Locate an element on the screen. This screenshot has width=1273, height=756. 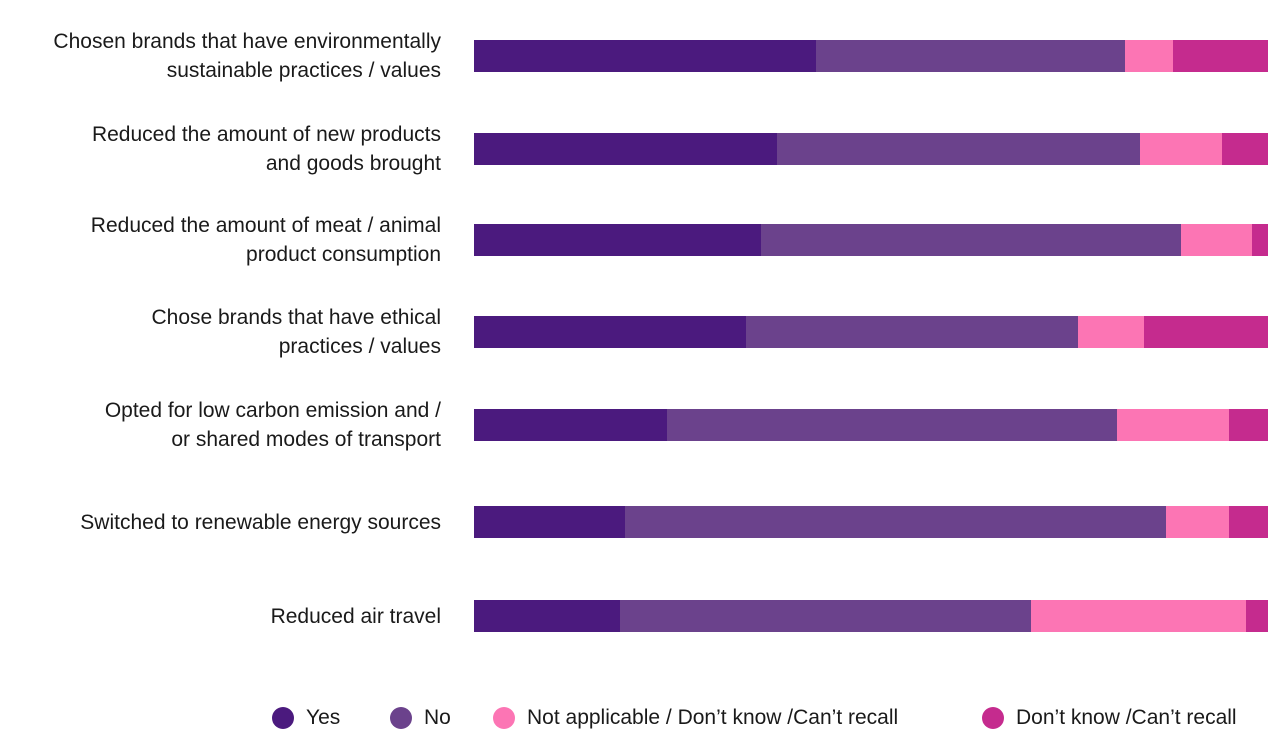
legend-label: Don’t know /Can’t recall is located at coordinates (1126, 717).